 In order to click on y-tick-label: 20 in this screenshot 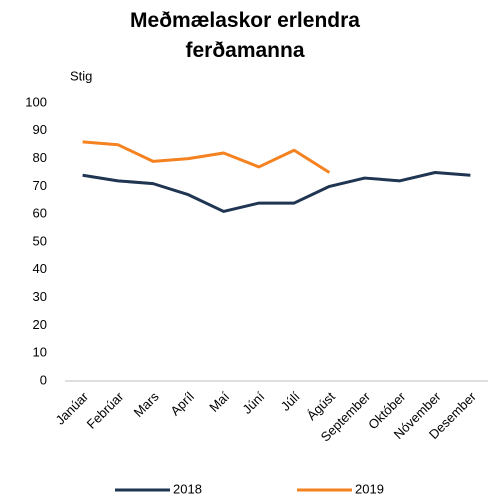, I will do `click(40, 324)`.